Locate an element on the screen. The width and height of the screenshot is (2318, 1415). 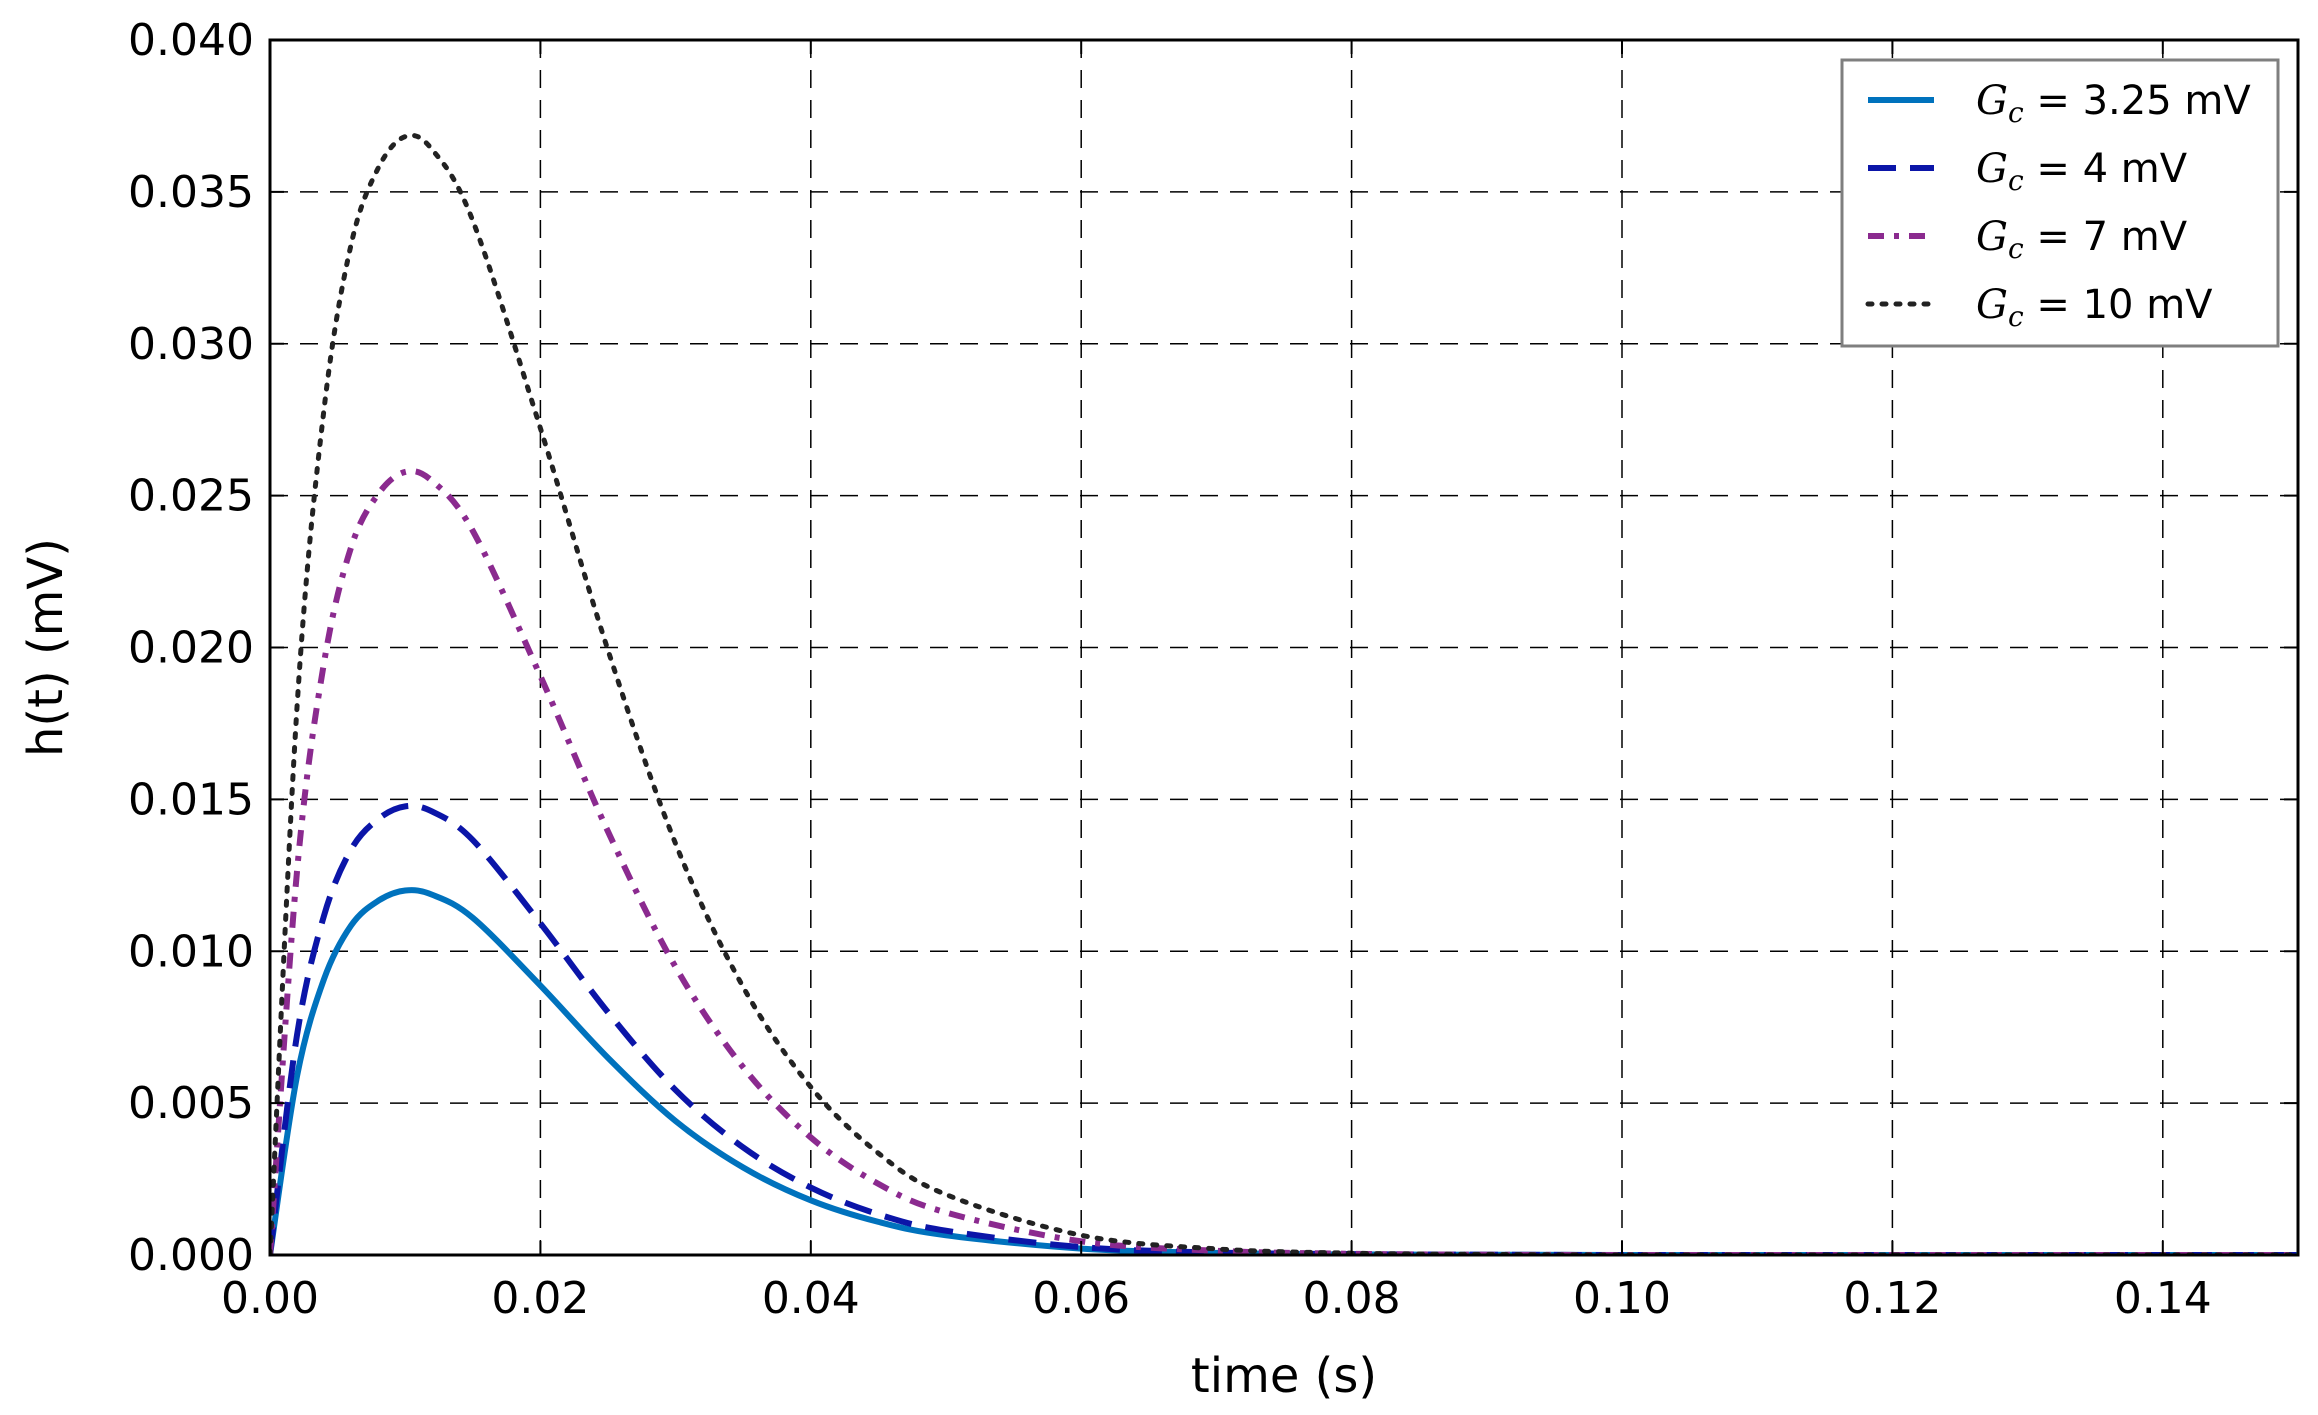
legend-entry-1: Gc = 3.25 mV is located at coordinates (2113, 103).